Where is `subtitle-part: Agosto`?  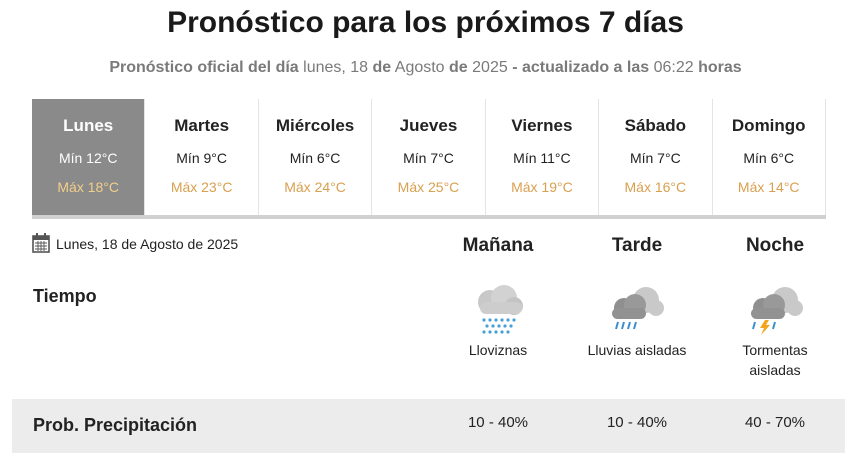
subtitle-part: Agosto is located at coordinates (419, 67).